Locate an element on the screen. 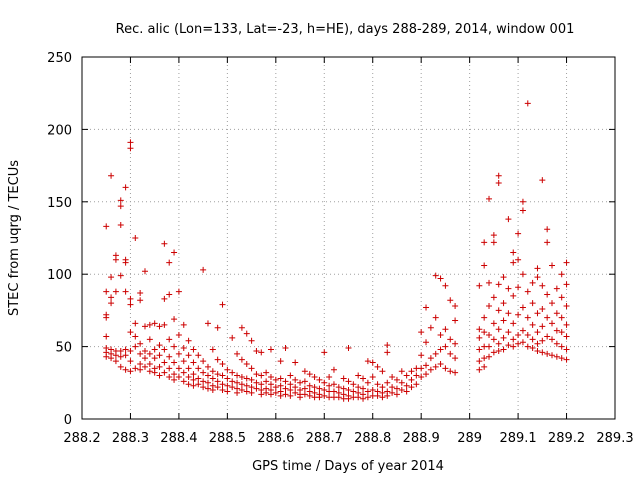  x-tick-label: 289.3 is located at coordinates (614, 438).